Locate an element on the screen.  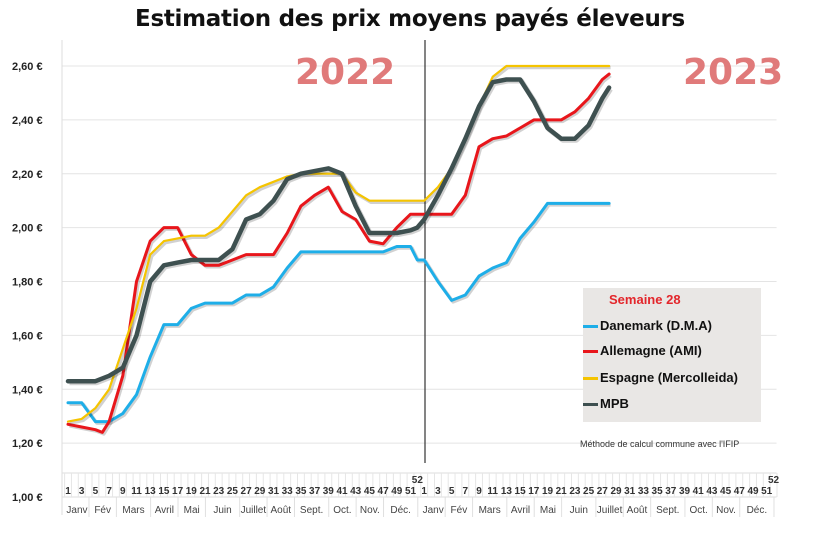
legend-item-espagne: Espagne (Mercolleida) is located at coordinates (660, 377).